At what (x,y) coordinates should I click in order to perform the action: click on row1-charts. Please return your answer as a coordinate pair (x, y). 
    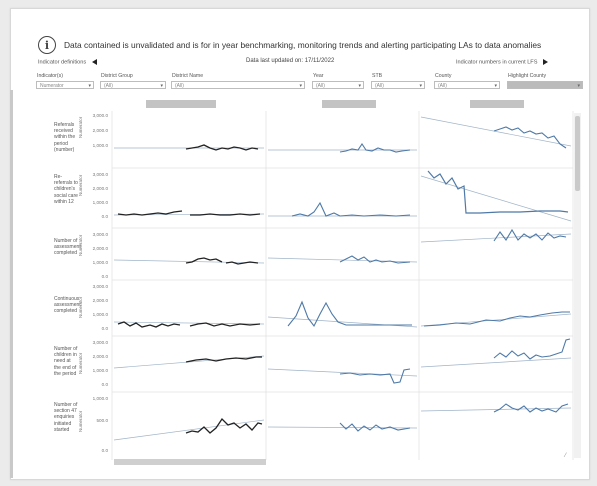
    Looking at the image, I should click on (343, 134).